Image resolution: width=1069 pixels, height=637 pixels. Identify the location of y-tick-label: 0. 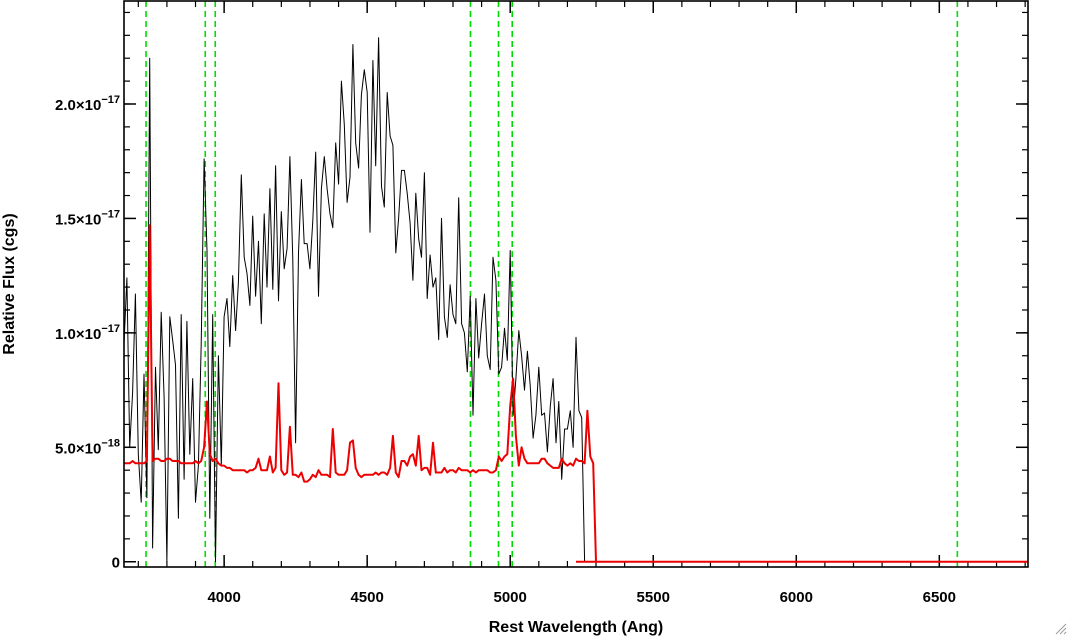
(116, 563).